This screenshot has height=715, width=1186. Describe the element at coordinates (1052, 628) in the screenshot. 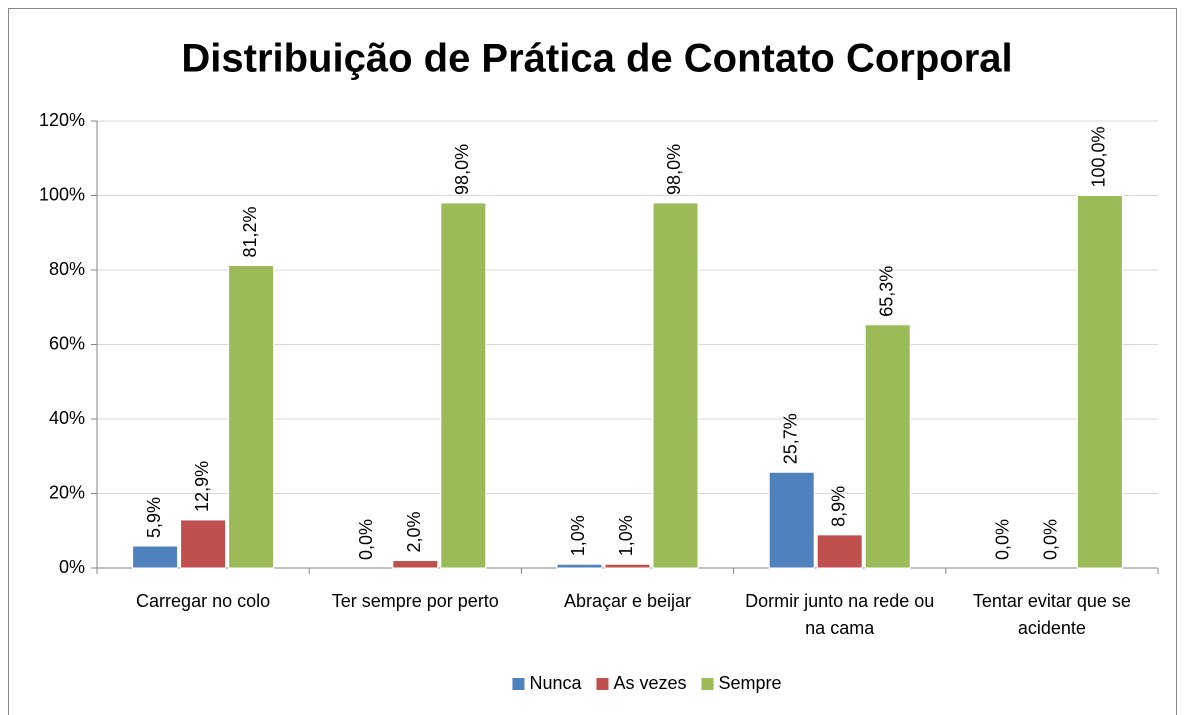

I see `x-tick-label-line: acidente` at that location.